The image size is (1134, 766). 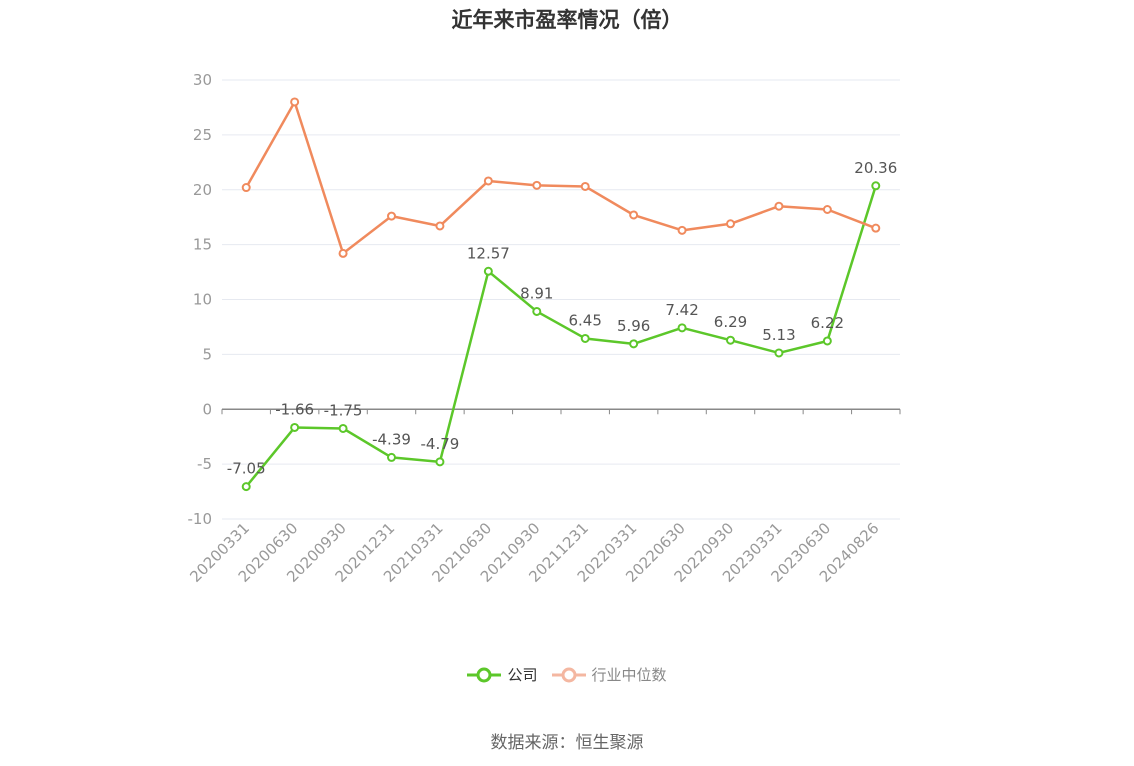 I want to click on y-tick-label: 25, so click(x=202, y=135).